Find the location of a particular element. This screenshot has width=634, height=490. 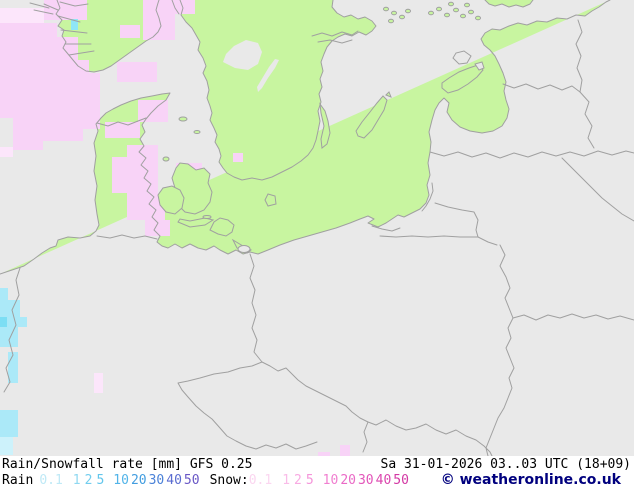

vistula-lagoon is located at coordinates (386, 228).